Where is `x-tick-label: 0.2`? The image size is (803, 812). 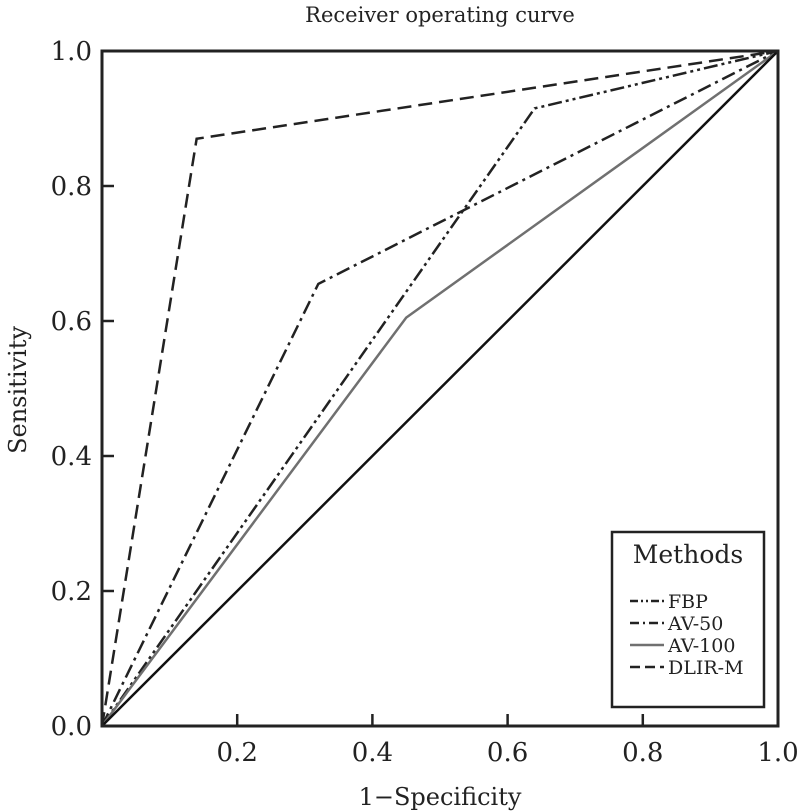
x-tick-label: 0.2 is located at coordinates (237, 753).